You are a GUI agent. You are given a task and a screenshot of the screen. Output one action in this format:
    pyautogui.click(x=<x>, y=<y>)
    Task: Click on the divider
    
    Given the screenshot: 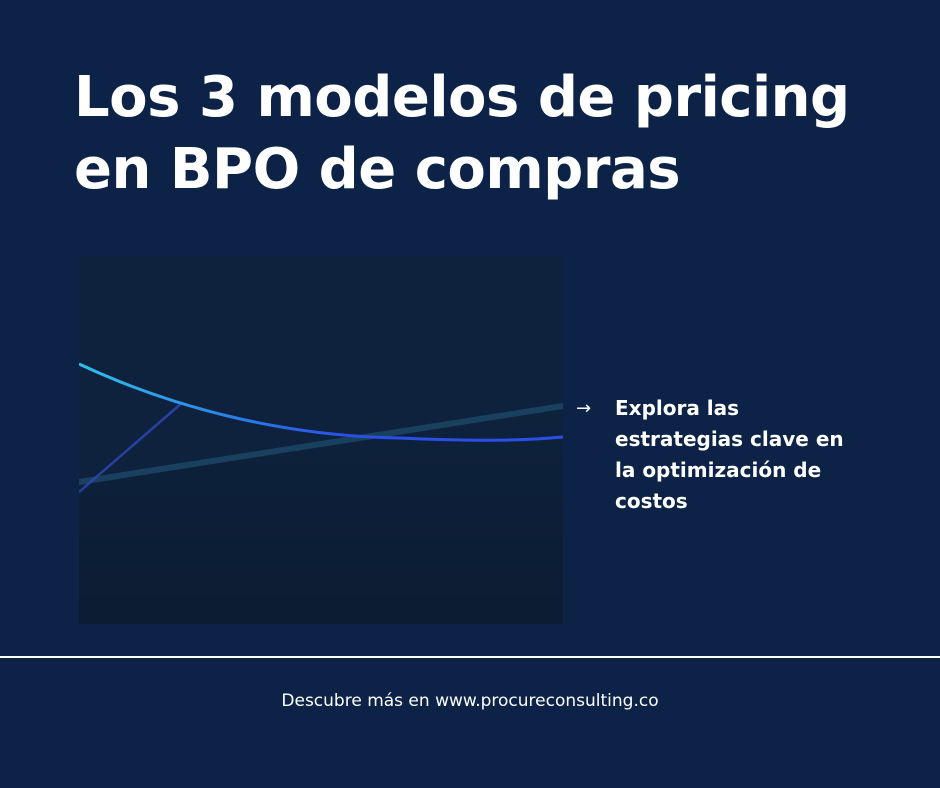 What is the action you would take?
    pyautogui.click(x=470, y=657)
    